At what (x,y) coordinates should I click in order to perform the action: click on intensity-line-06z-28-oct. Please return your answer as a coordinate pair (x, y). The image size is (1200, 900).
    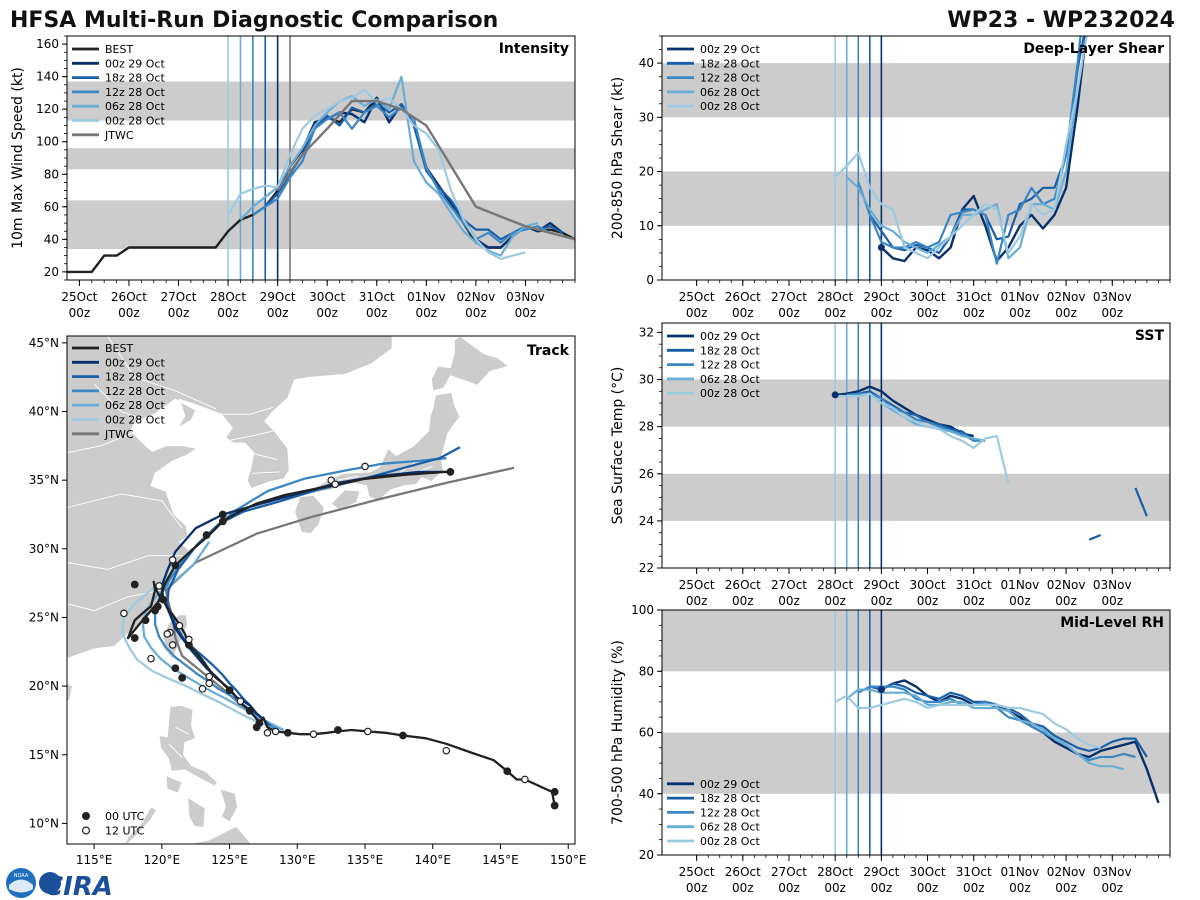
    Looking at the image, I should click on (389, 166).